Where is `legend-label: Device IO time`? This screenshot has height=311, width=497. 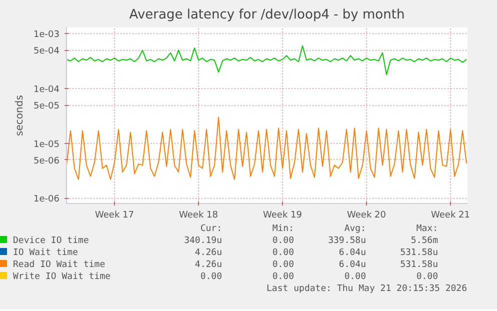 legend-label: Device IO time is located at coordinates (51, 241).